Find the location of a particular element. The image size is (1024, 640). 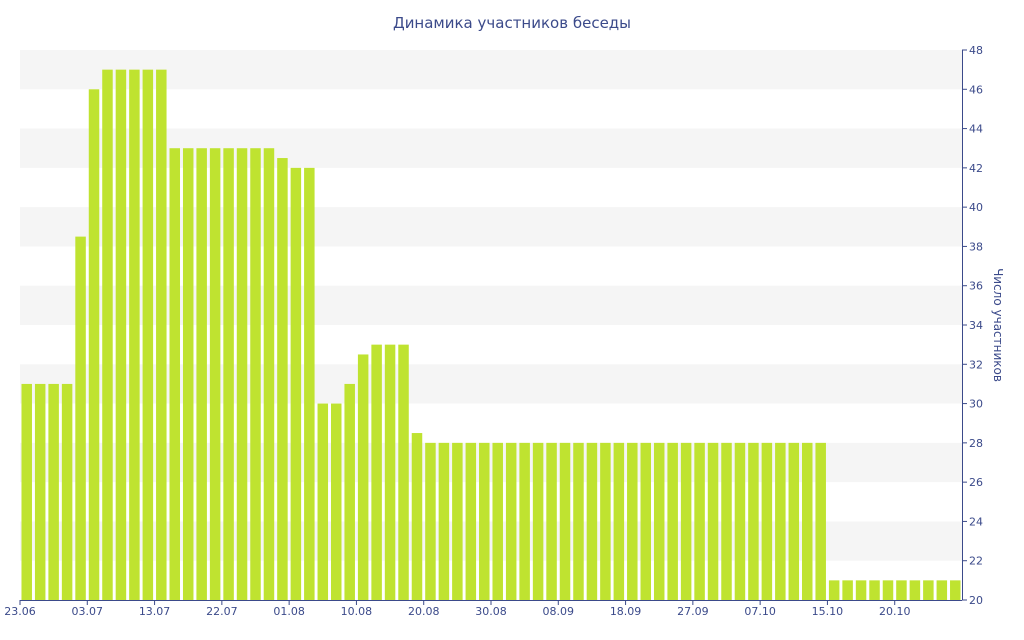

x-tick-label: 22.07 is located at coordinates (222, 611).